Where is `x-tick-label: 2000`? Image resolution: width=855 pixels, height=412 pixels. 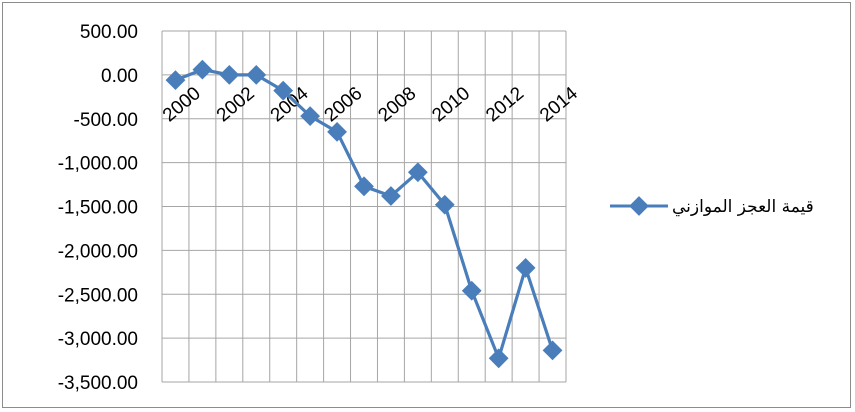
x-tick-label: 2000 is located at coordinates (182, 104).